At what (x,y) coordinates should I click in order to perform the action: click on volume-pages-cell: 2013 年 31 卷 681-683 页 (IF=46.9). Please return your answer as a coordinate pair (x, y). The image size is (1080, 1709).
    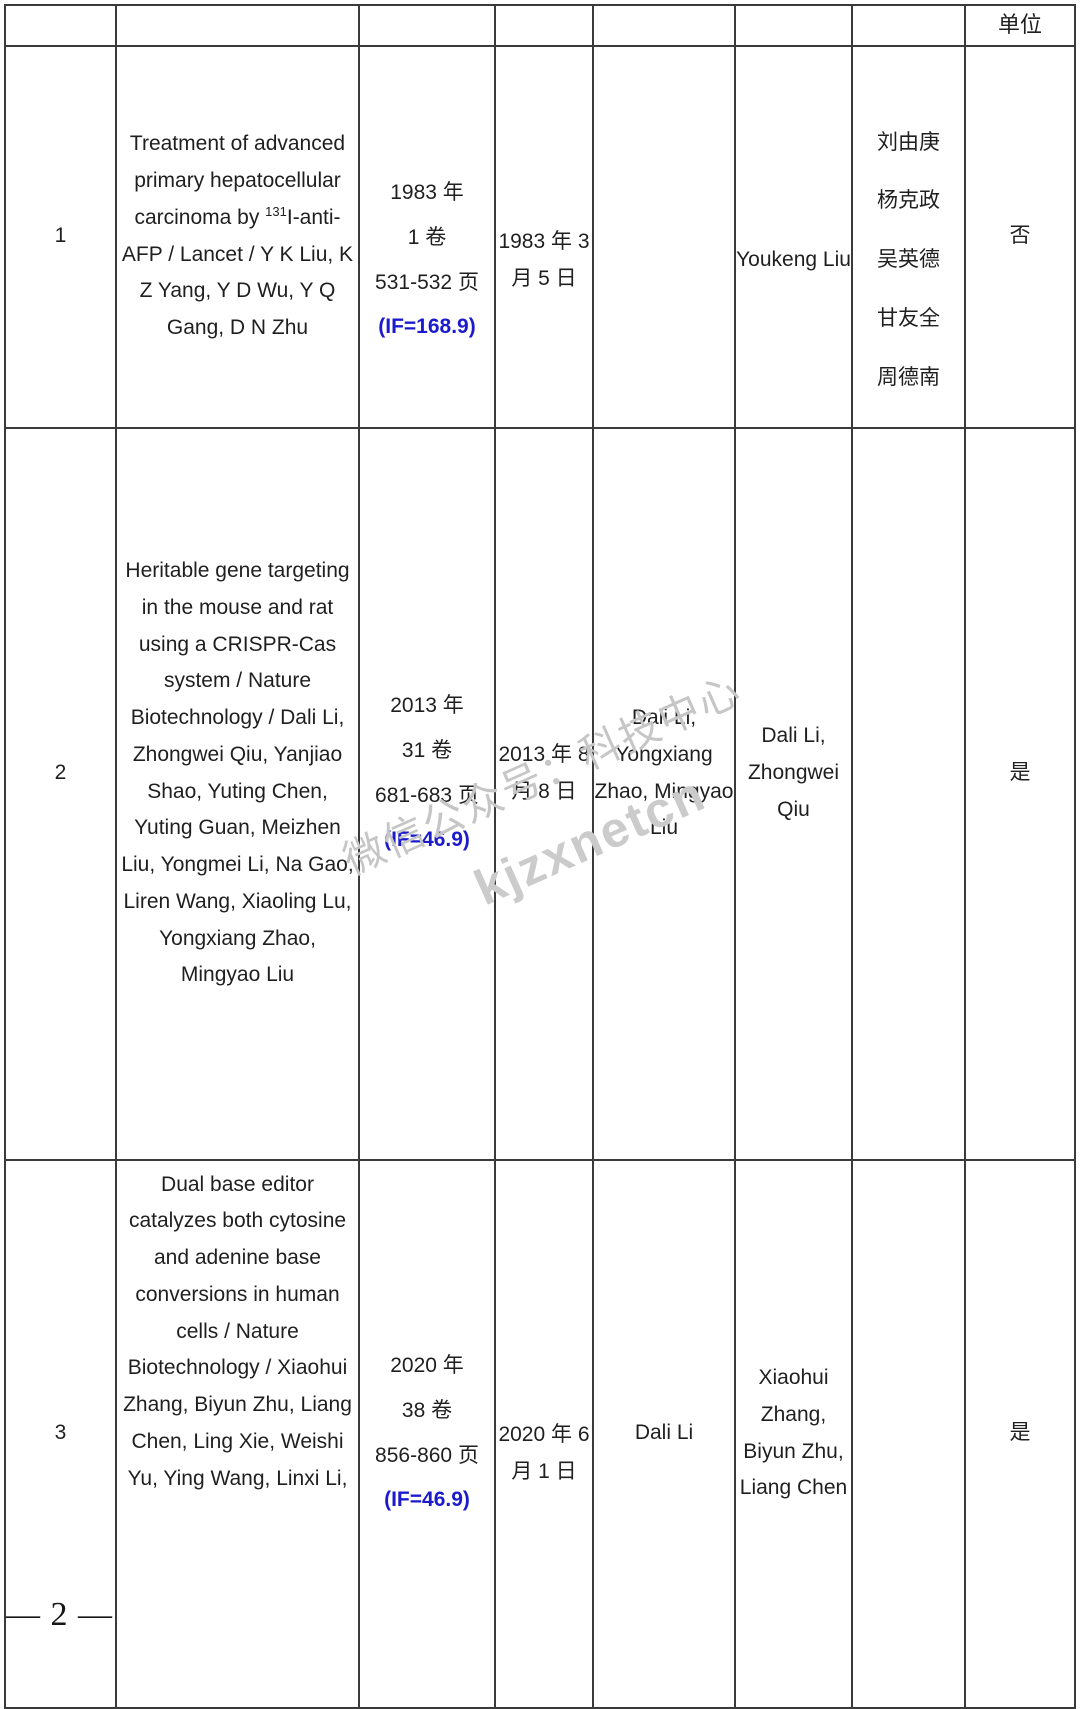
    Looking at the image, I should click on (427, 793).